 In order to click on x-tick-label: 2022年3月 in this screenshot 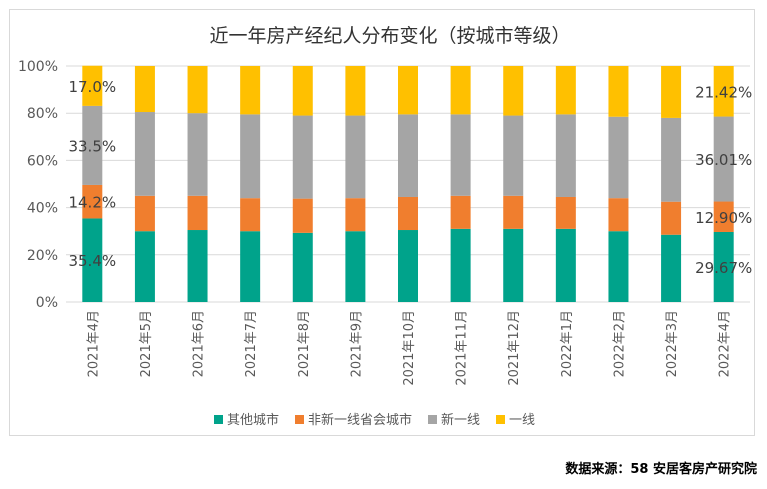, I will do `click(672, 343)`.